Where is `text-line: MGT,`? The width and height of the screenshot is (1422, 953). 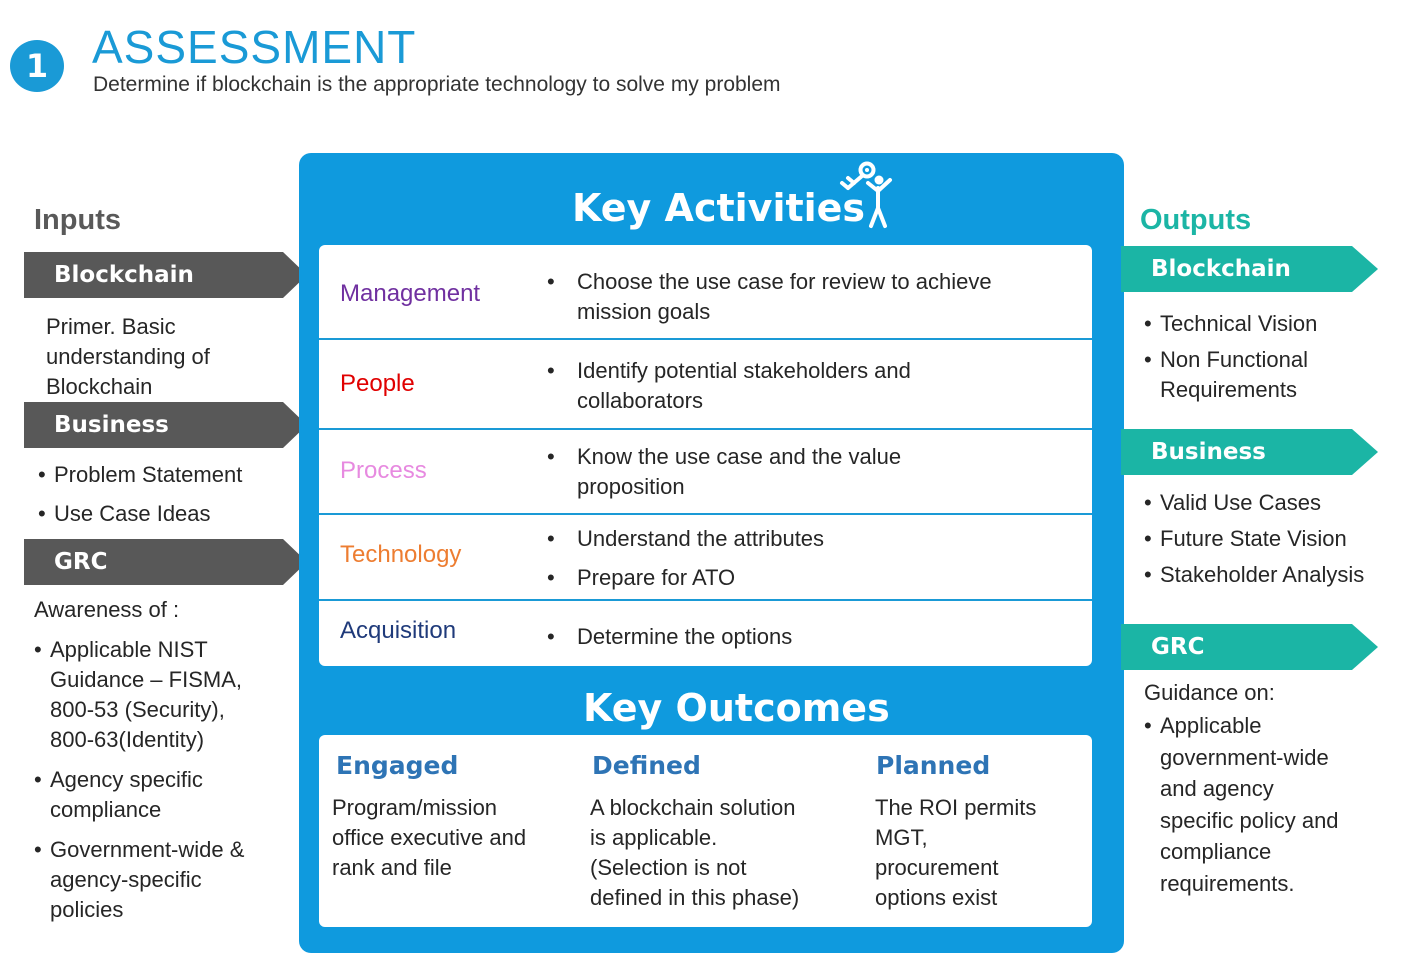
text-line: MGT, is located at coordinates (901, 837).